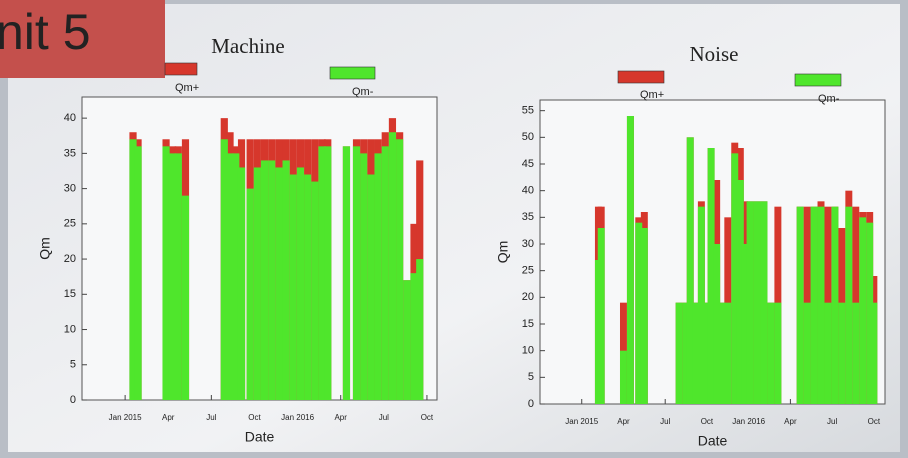  Describe the element at coordinates (829, 99) in the screenshot. I see `legend-label: Qm-` at that location.